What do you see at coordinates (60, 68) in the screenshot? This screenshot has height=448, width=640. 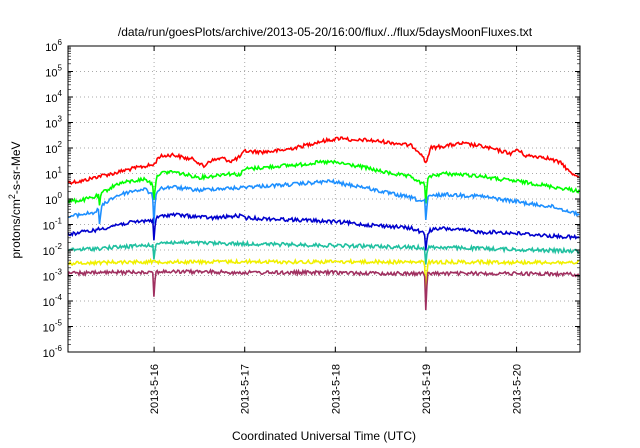 I see `y-tick-label-exp: 5` at bounding box center [60, 68].